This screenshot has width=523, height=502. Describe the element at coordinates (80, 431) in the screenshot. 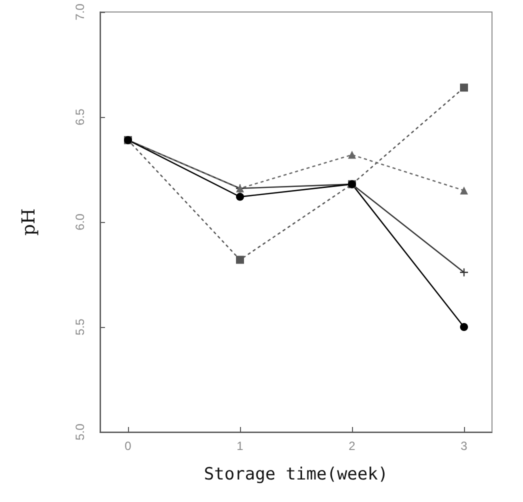

I see `y-tick-label: 5.0` at that location.